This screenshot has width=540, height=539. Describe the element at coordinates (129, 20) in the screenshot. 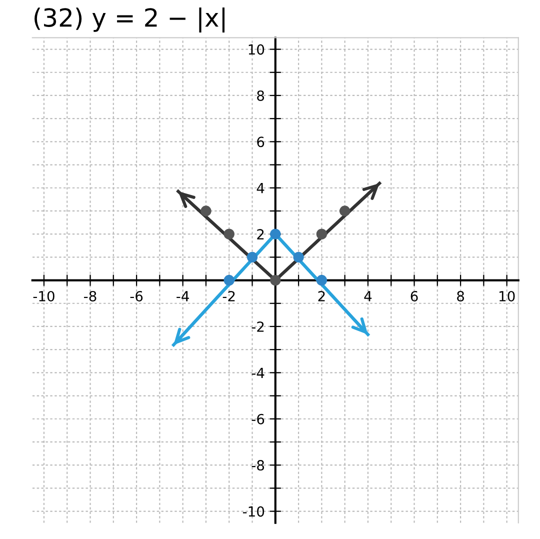

I see `chart-title: (32) y = 2 − |x|` at that location.